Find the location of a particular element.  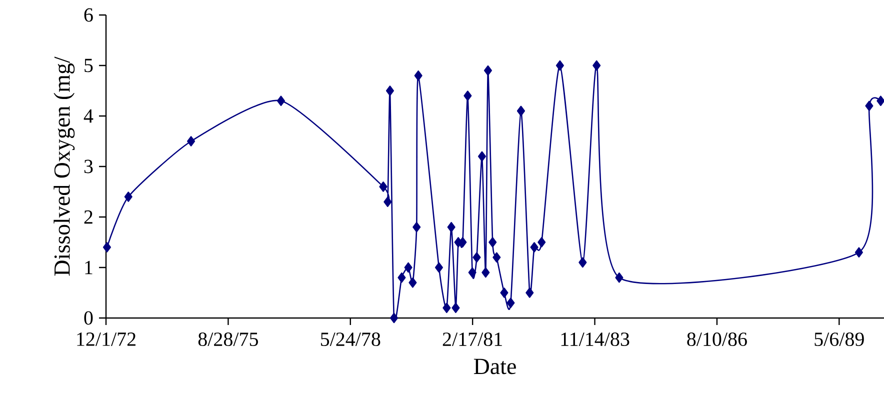

y-tick-label: 2 is located at coordinates (88, 217).